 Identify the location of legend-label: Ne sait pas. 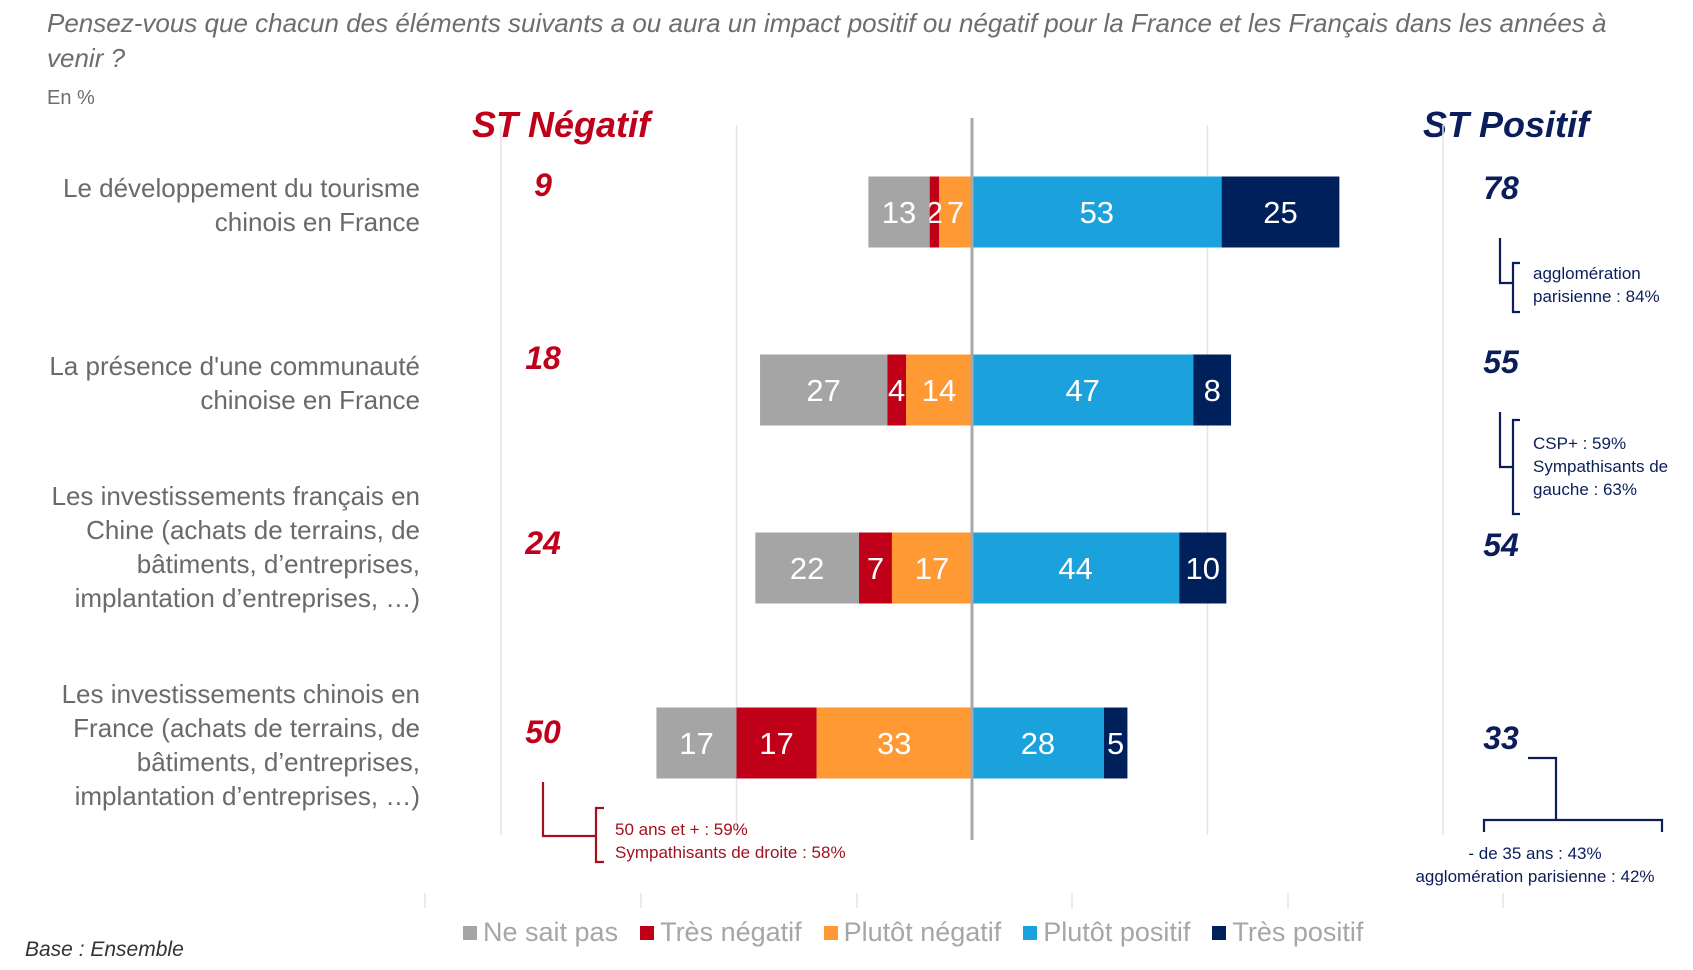
(551, 932).